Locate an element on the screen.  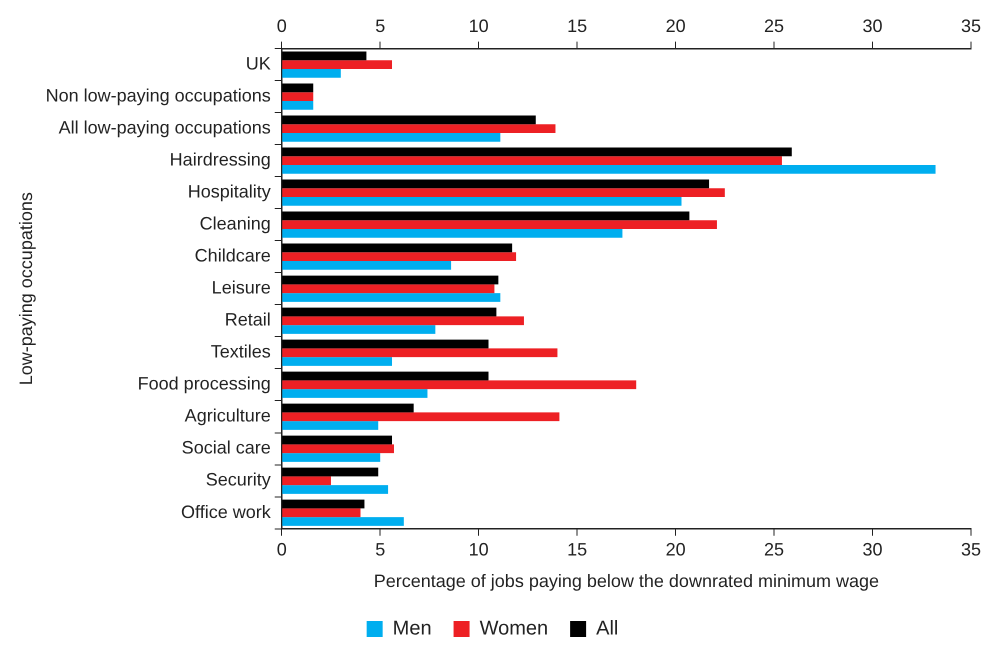
x2-tick-label: 0 is located at coordinates (281, 550).